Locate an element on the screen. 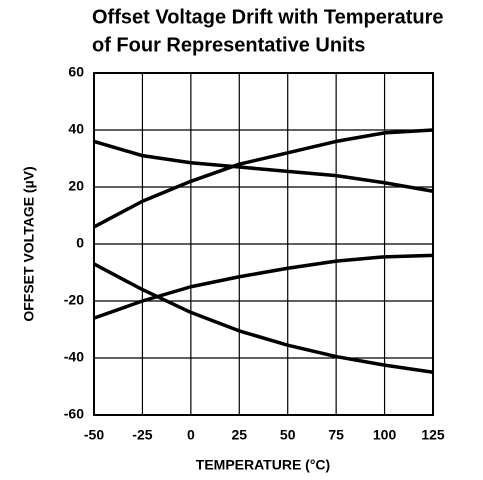  x-tick-label: 75 is located at coordinates (336, 435).